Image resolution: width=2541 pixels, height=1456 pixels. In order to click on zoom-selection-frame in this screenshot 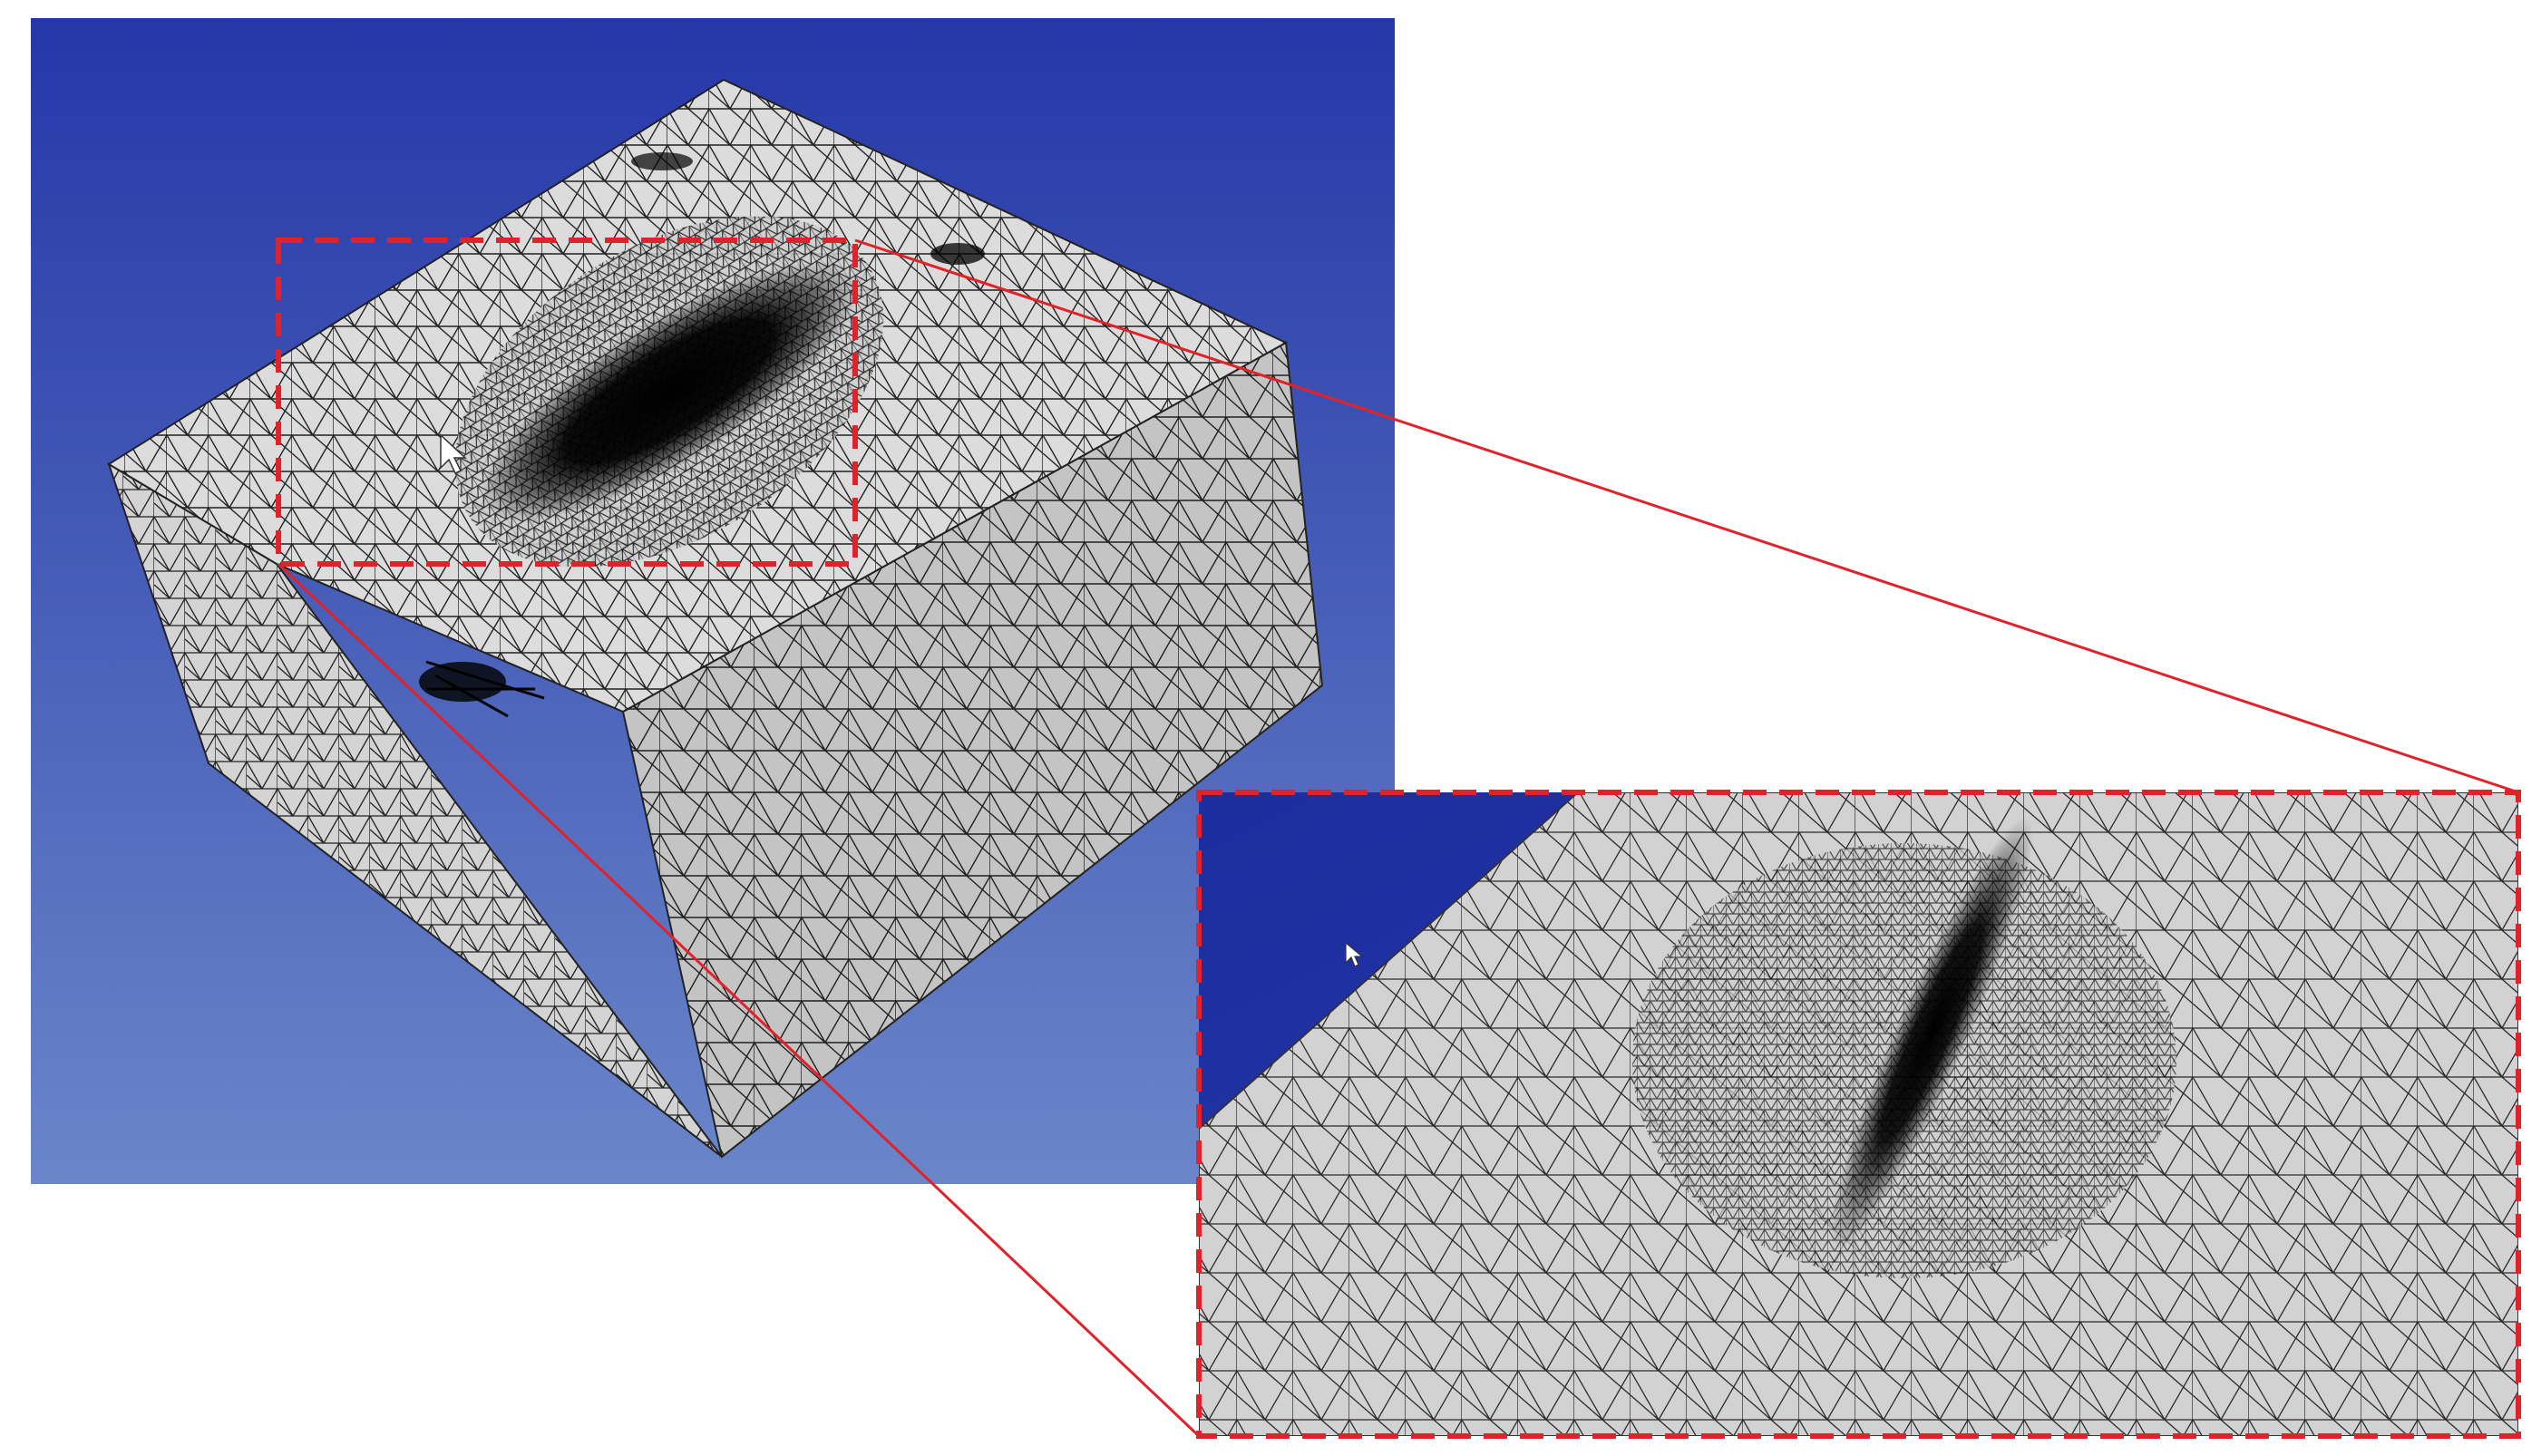, I will do `click(567, 402)`.